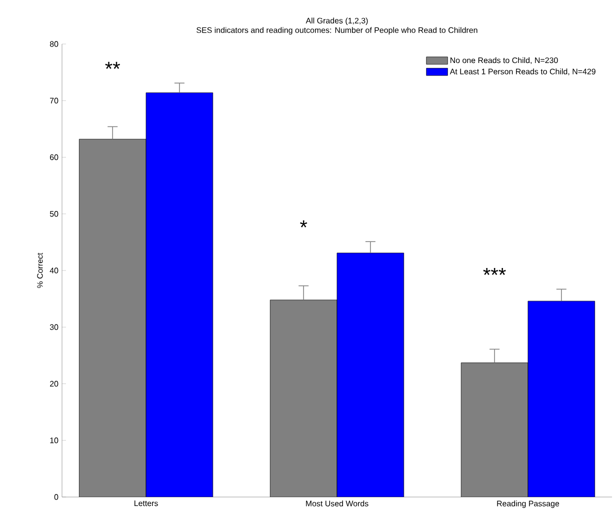 This screenshot has width=614, height=516. Describe the element at coordinates (112, 65) in the screenshot. I see `annotation: **` at that location.